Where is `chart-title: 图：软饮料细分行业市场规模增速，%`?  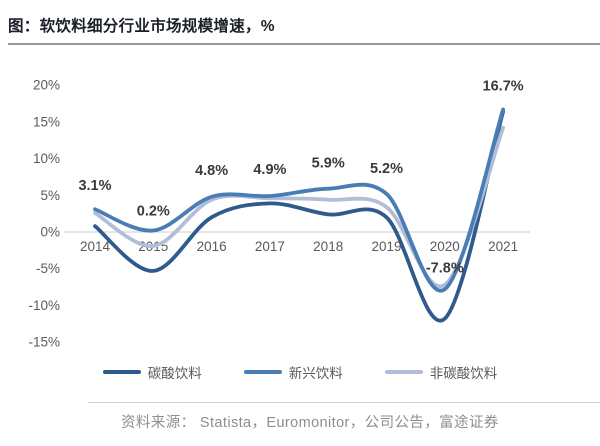 chart-title: 图：软饮料细分行业市场规模增速，% is located at coordinates (141, 26).